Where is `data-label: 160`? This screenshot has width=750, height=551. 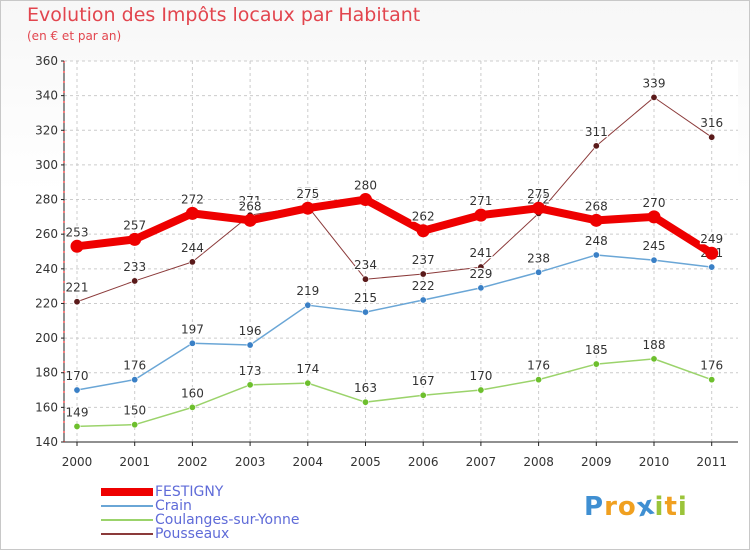 data-label: 160 is located at coordinates (192, 393).